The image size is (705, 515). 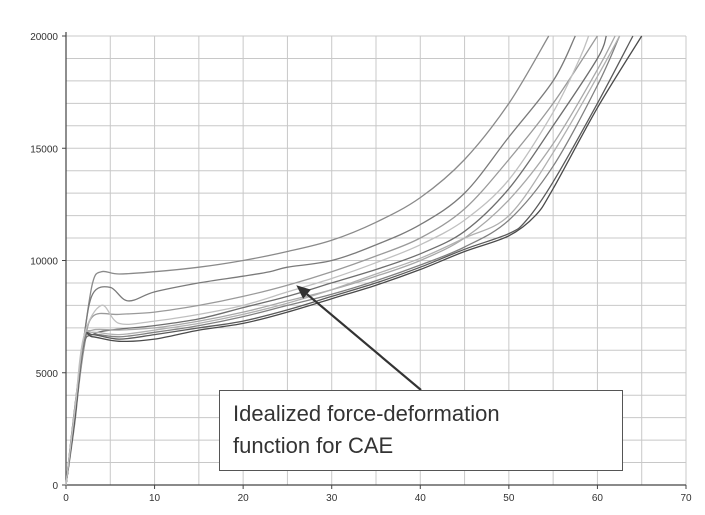 I want to click on annotation-arrow-shaft, so click(x=364, y=342).